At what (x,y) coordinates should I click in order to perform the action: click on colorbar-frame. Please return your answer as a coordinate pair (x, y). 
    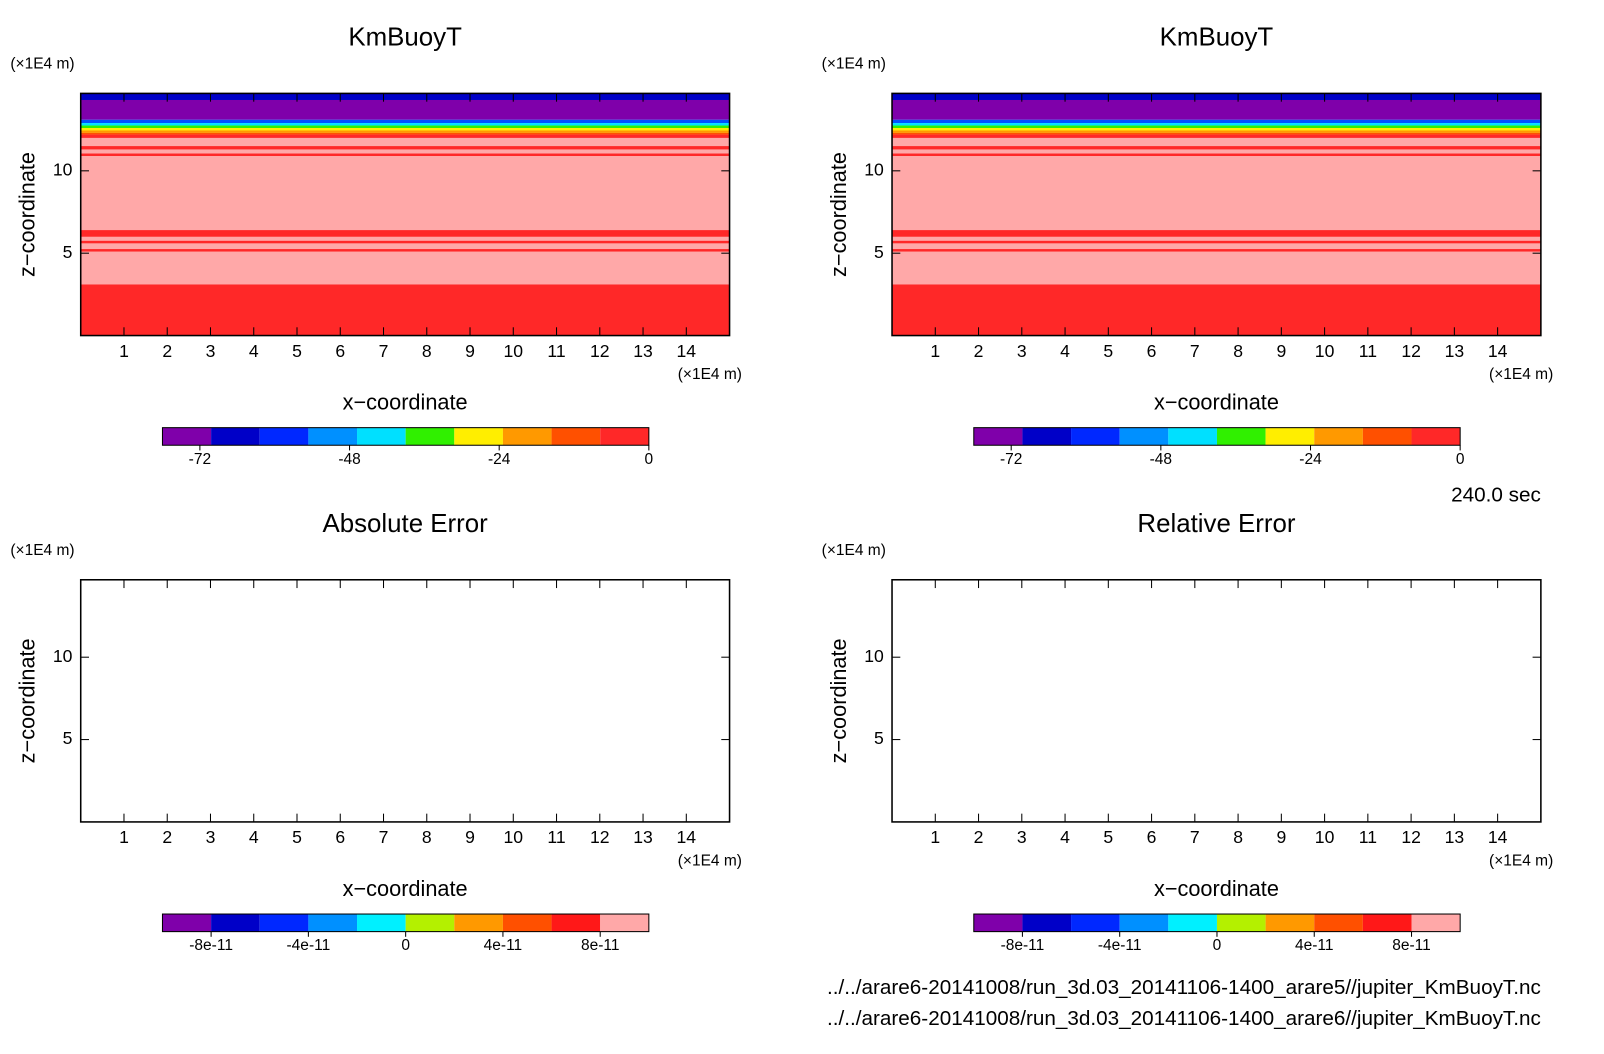
    Looking at the image, I should click on (1217, 436).